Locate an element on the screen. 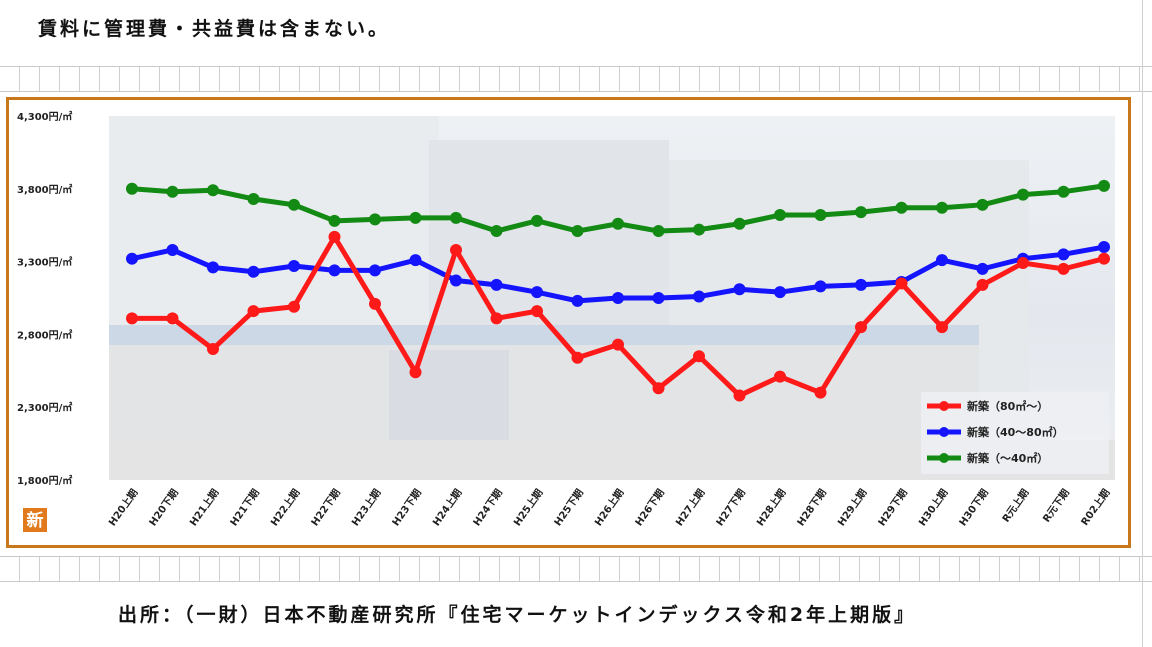 This screenshot has height=647, width=1152. badge-text: 新 is located at coordinates (35, 520).